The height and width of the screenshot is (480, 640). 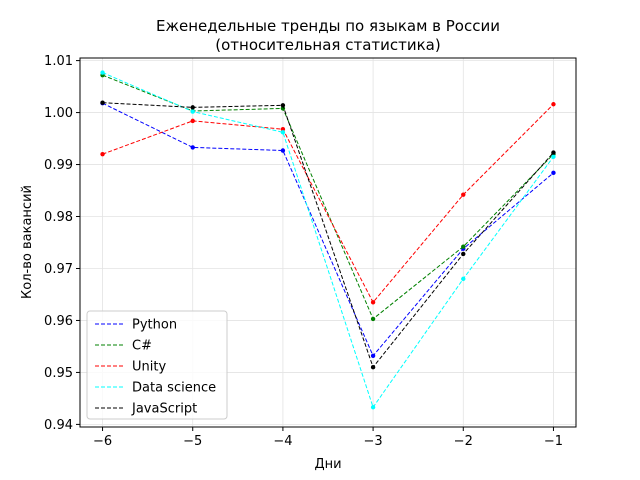 I want to click on x-axis-label: Дни, so click(x=327, y=464).